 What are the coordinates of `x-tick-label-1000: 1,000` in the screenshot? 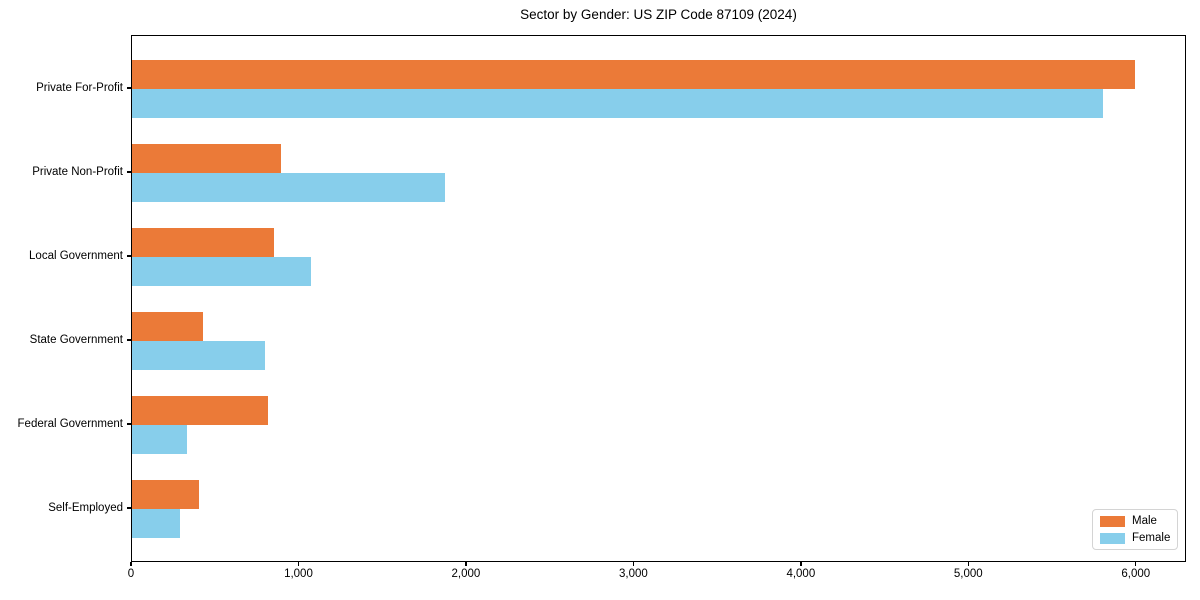 It's located at (298, 574).